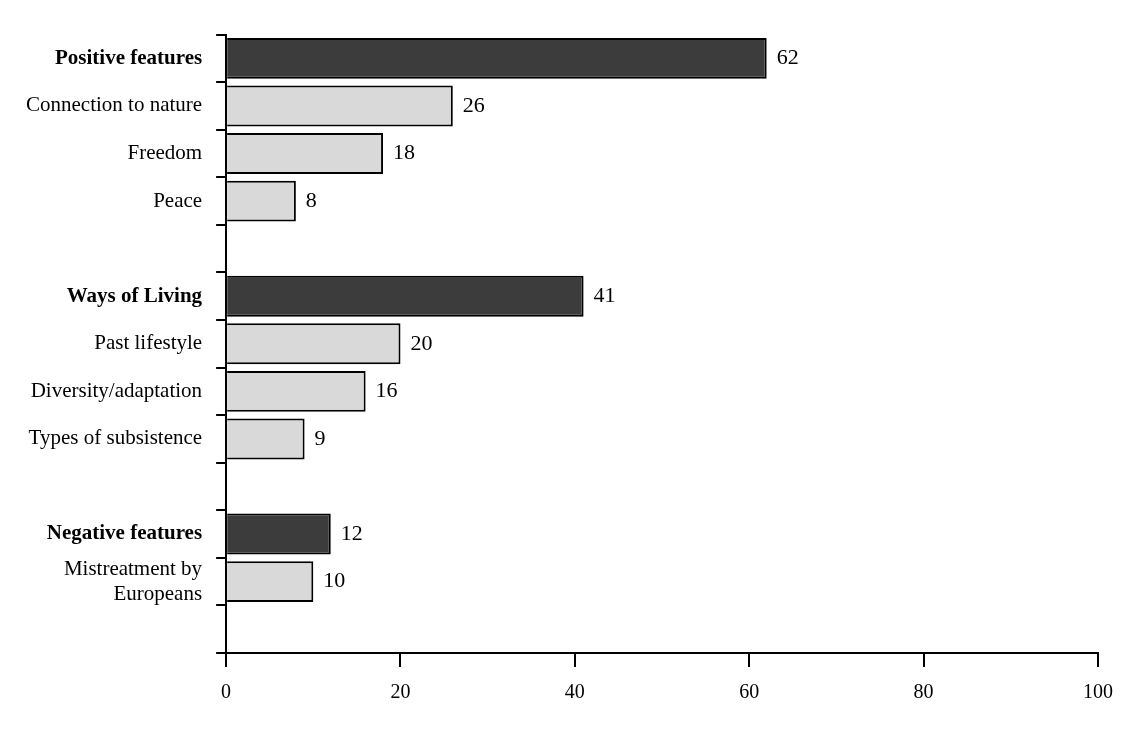 The width and height of the screenshot is (1136, 733). What do you see at coordinates (334, 580) in the screenshot?
I see `data-label: 10` at bounding box center [334, 580].